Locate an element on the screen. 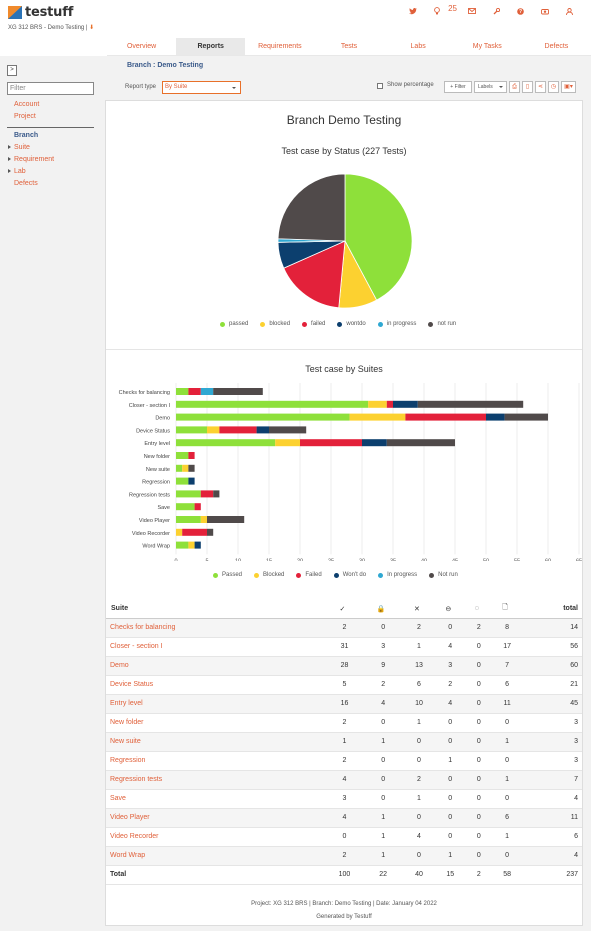 The height and width of the screenshot is (931, 591). suite-link: Save is located at coordinates (216, 799).